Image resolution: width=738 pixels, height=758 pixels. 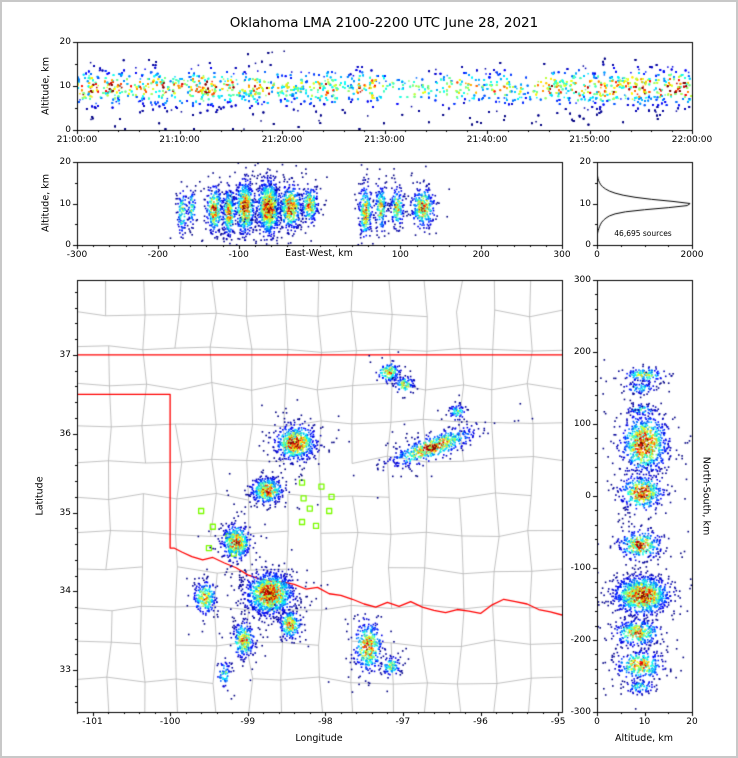 What do you see at coordinates (643, 233) in the screenshot?
I see `sources-count-label: 46,695 sources` at bounding box center [643, 233].